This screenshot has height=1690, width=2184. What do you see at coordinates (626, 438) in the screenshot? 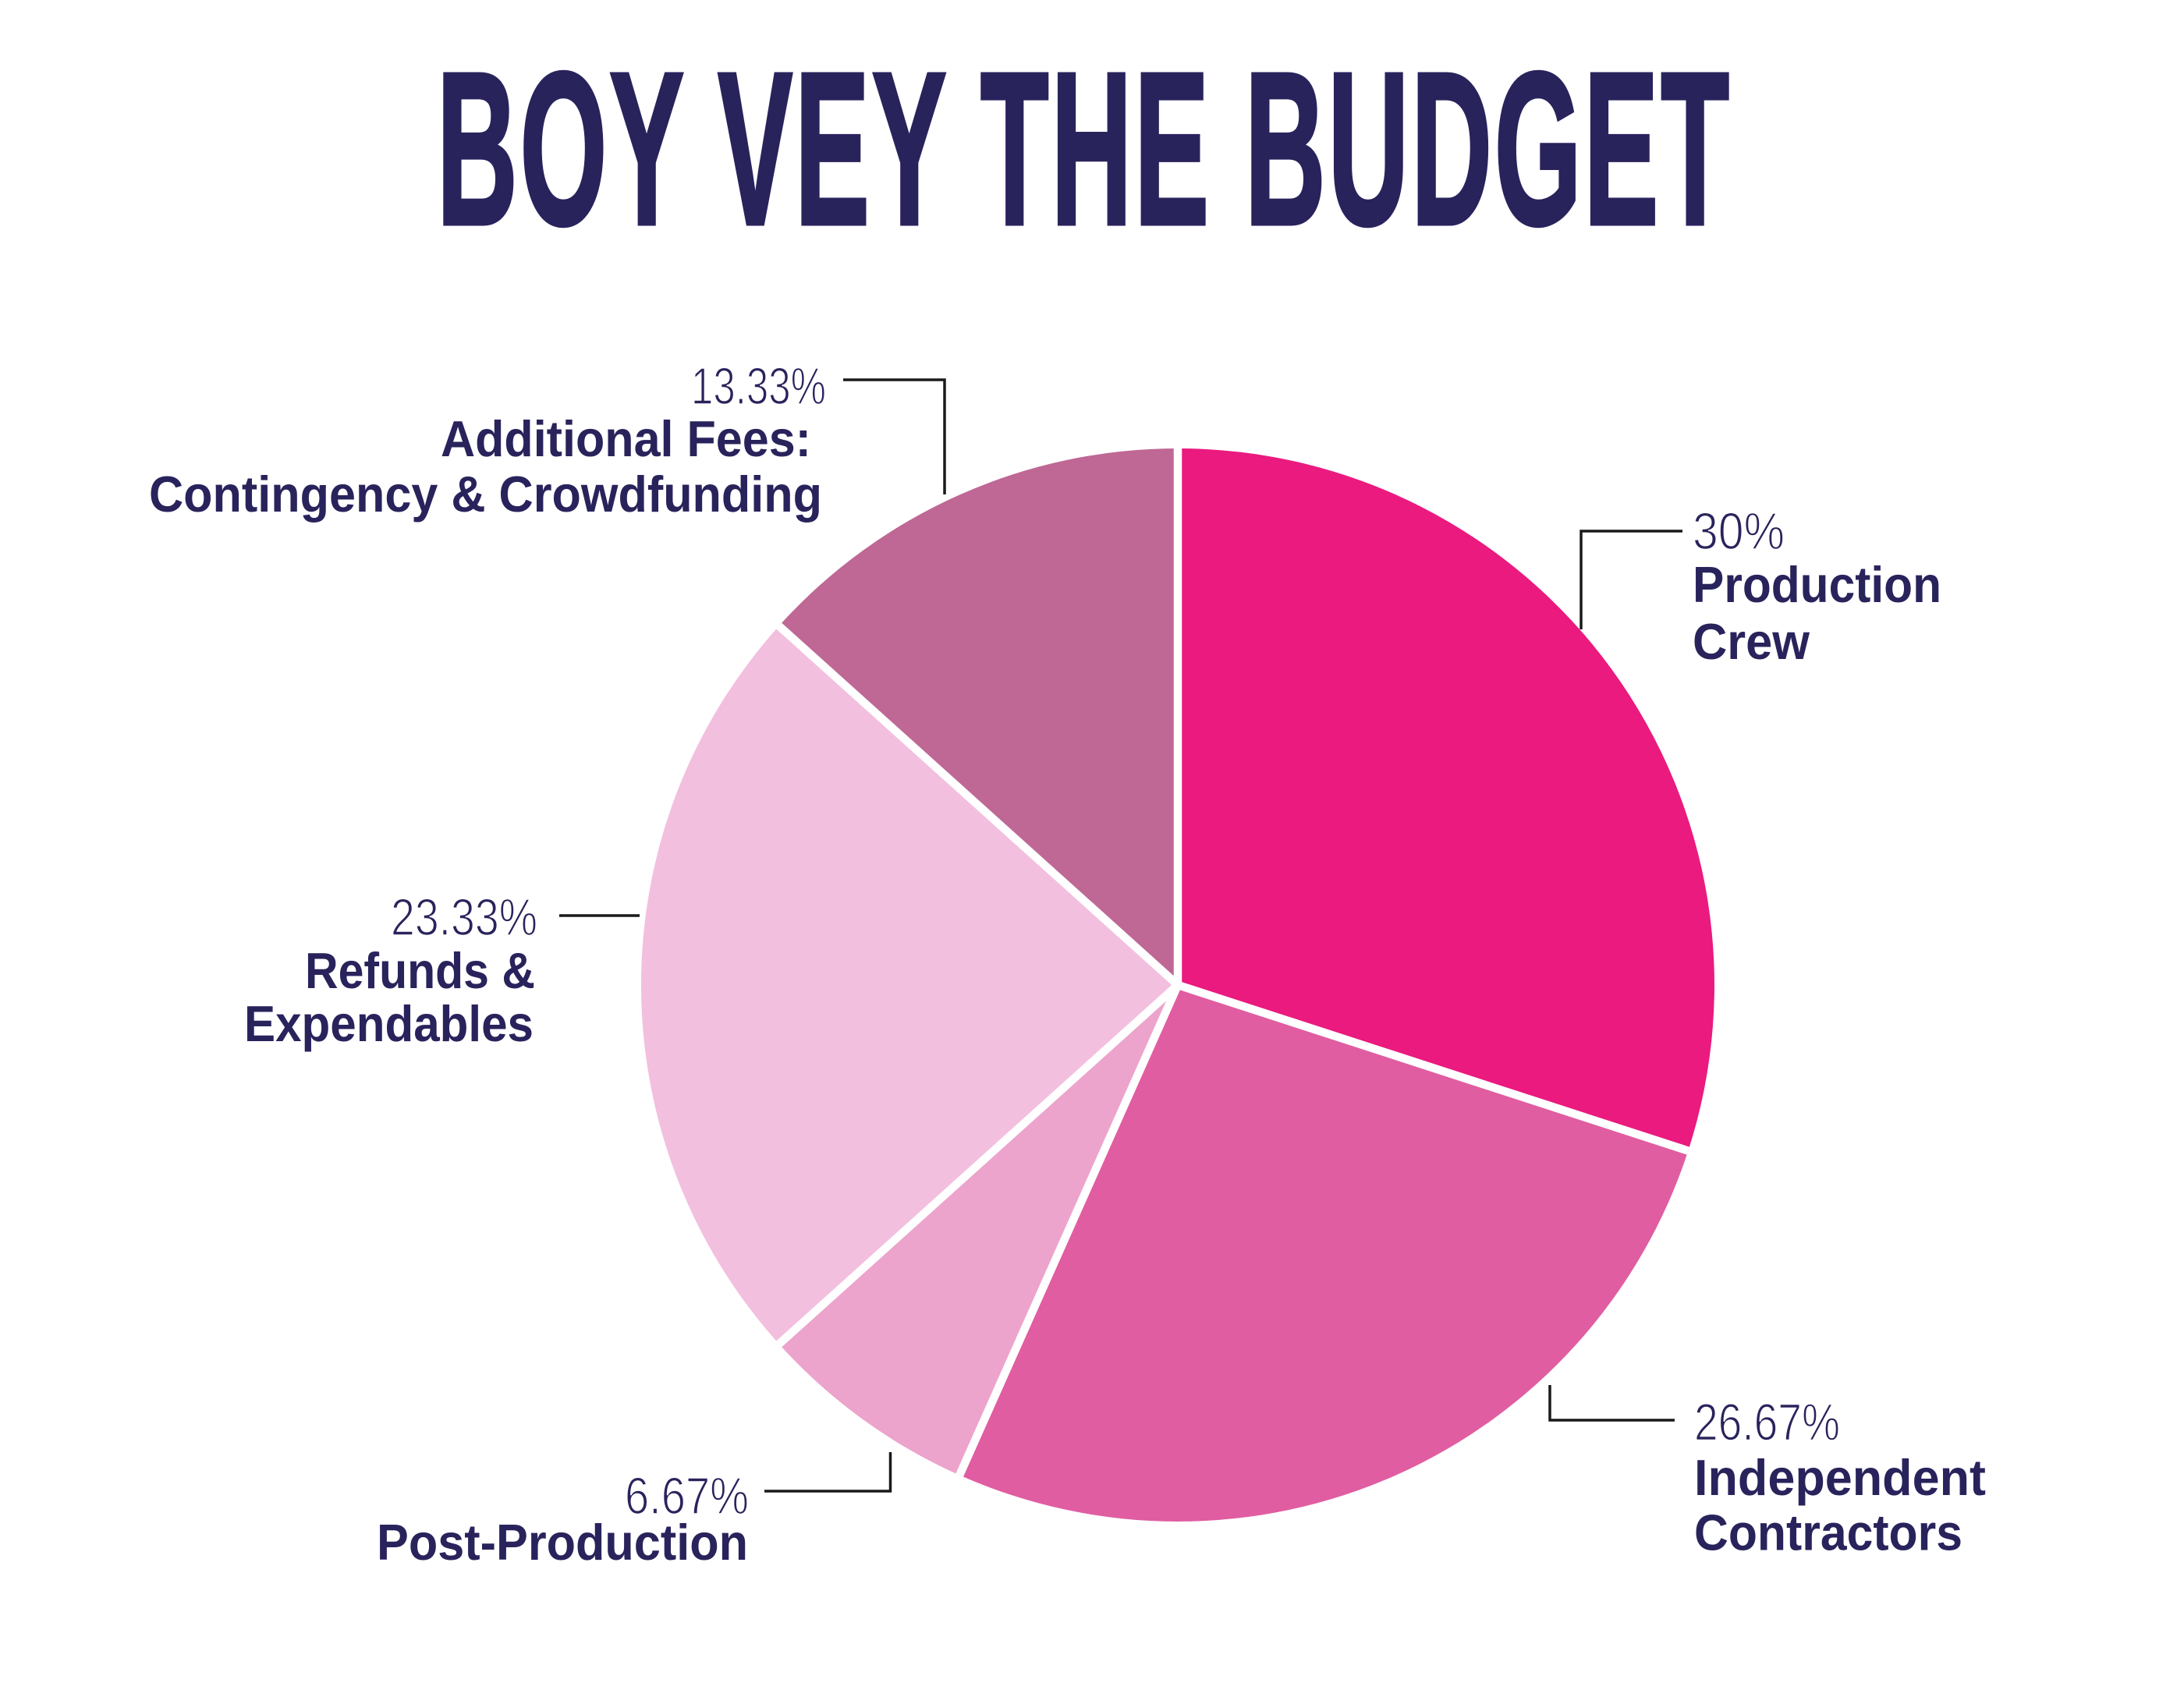
I see `svg-text: Additional Fees:` at bounding box center [626, 438].